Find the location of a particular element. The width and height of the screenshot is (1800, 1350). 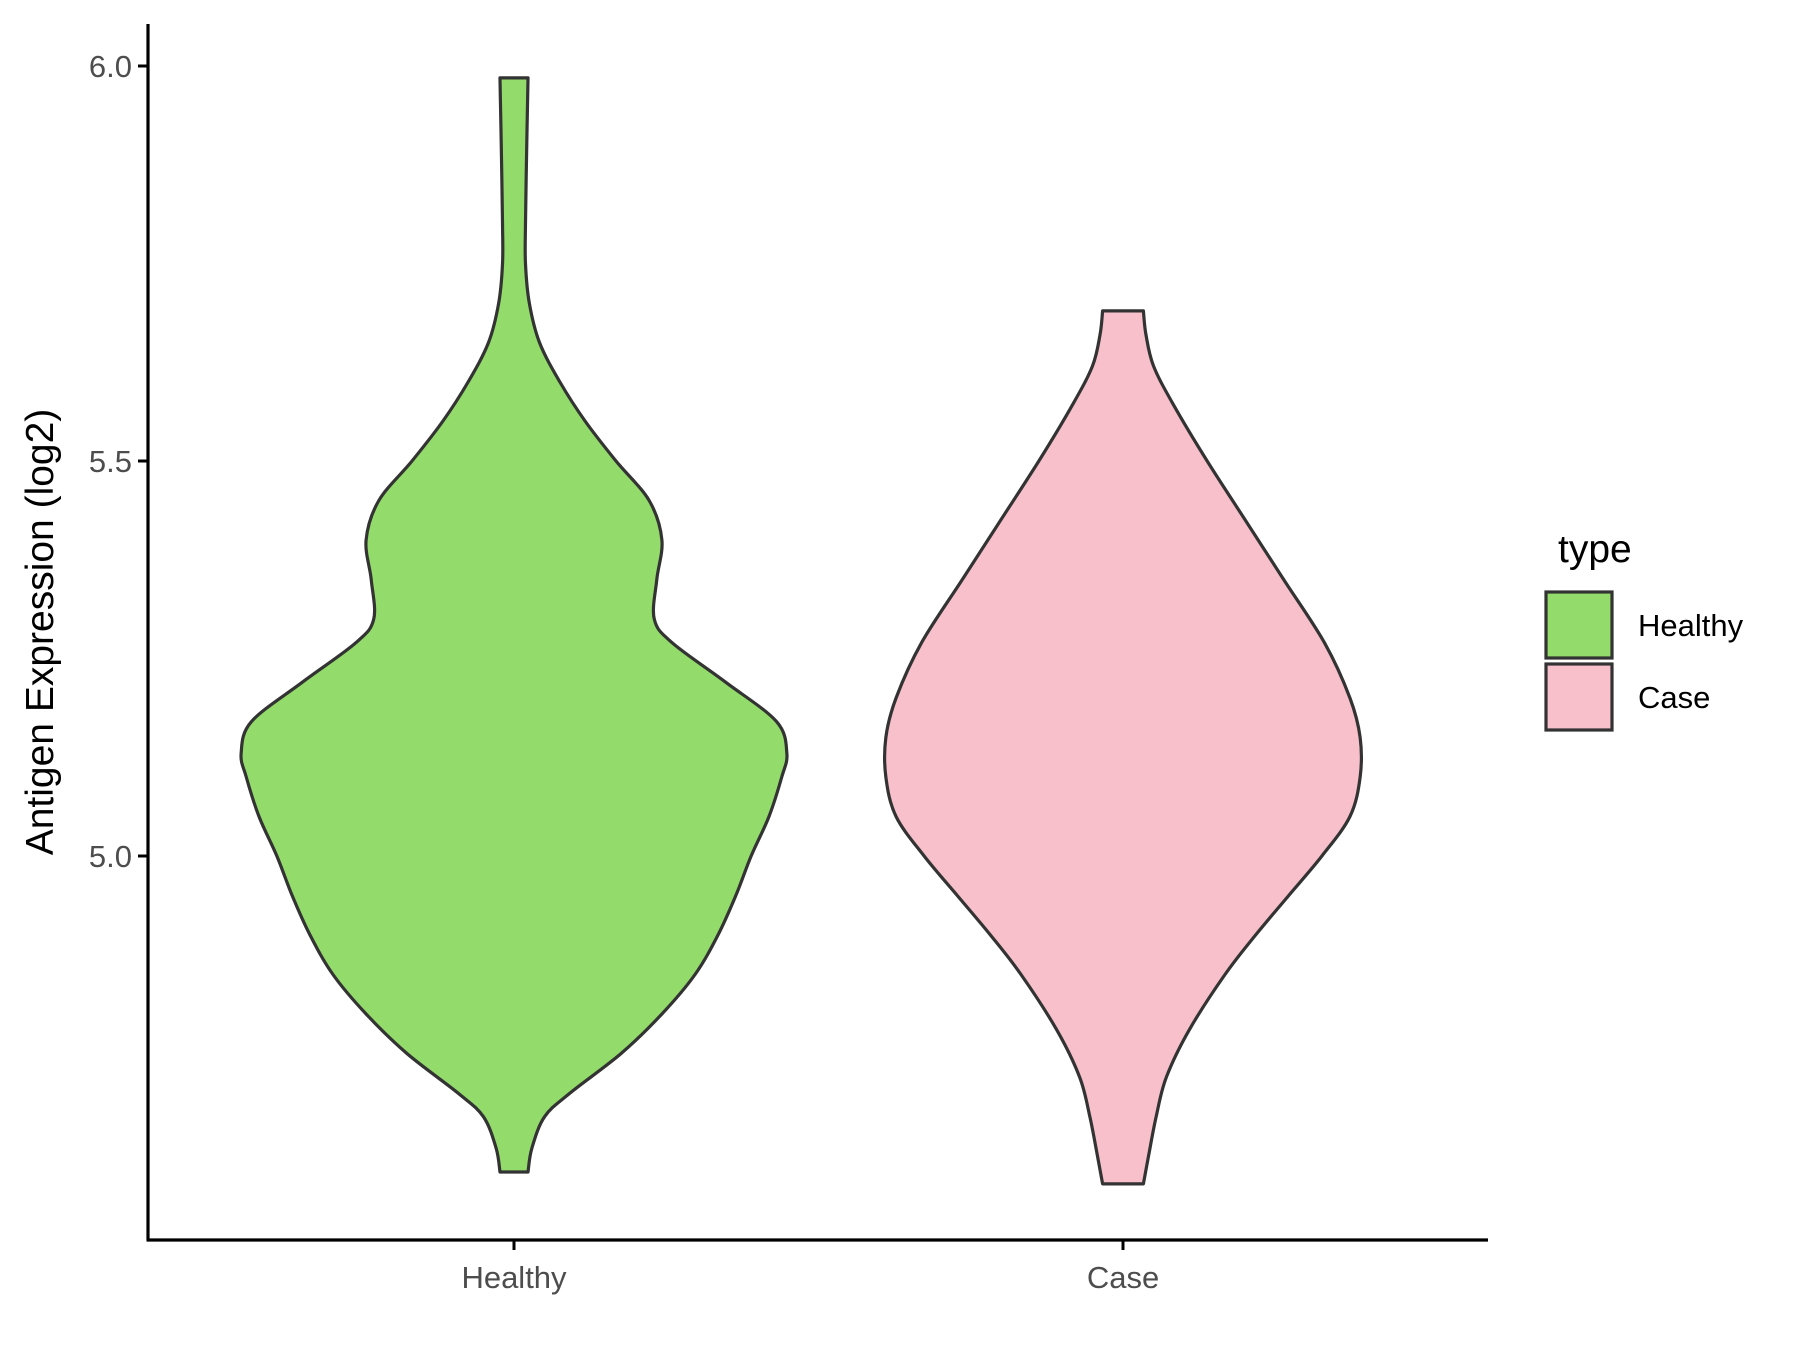

x-ticks-group: Healthy Case is located at coordinates (810, 1267).